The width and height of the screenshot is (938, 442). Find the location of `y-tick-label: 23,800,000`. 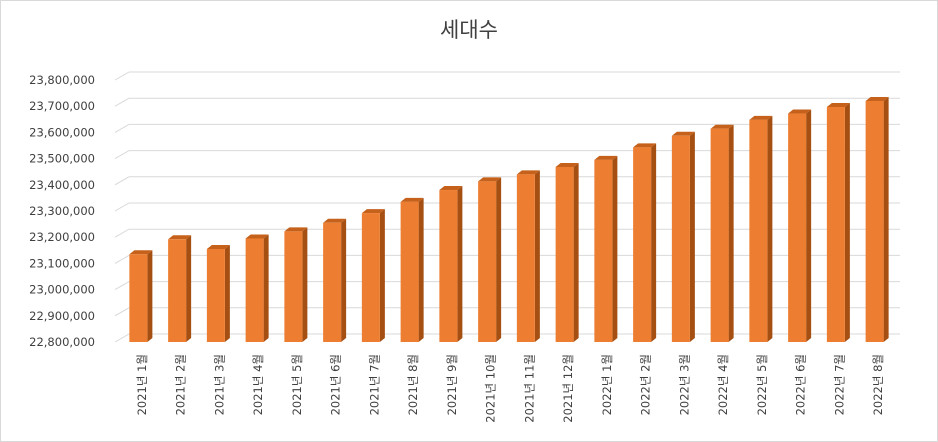

y-tick-label: 23,800,000 is located at coordinates (62, 80).